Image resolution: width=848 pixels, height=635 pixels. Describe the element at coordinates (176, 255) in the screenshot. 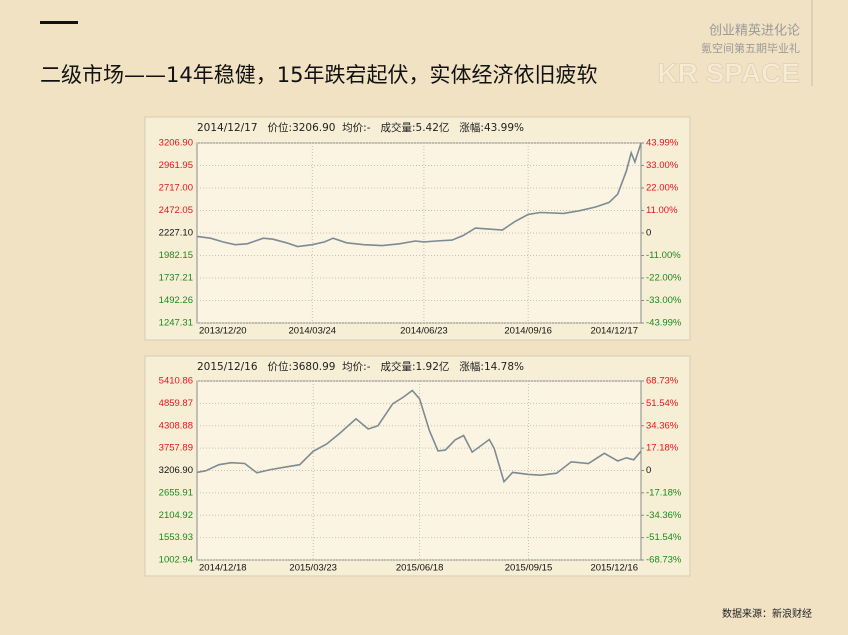

I see `y-tick-label: 1982.15` at that location.